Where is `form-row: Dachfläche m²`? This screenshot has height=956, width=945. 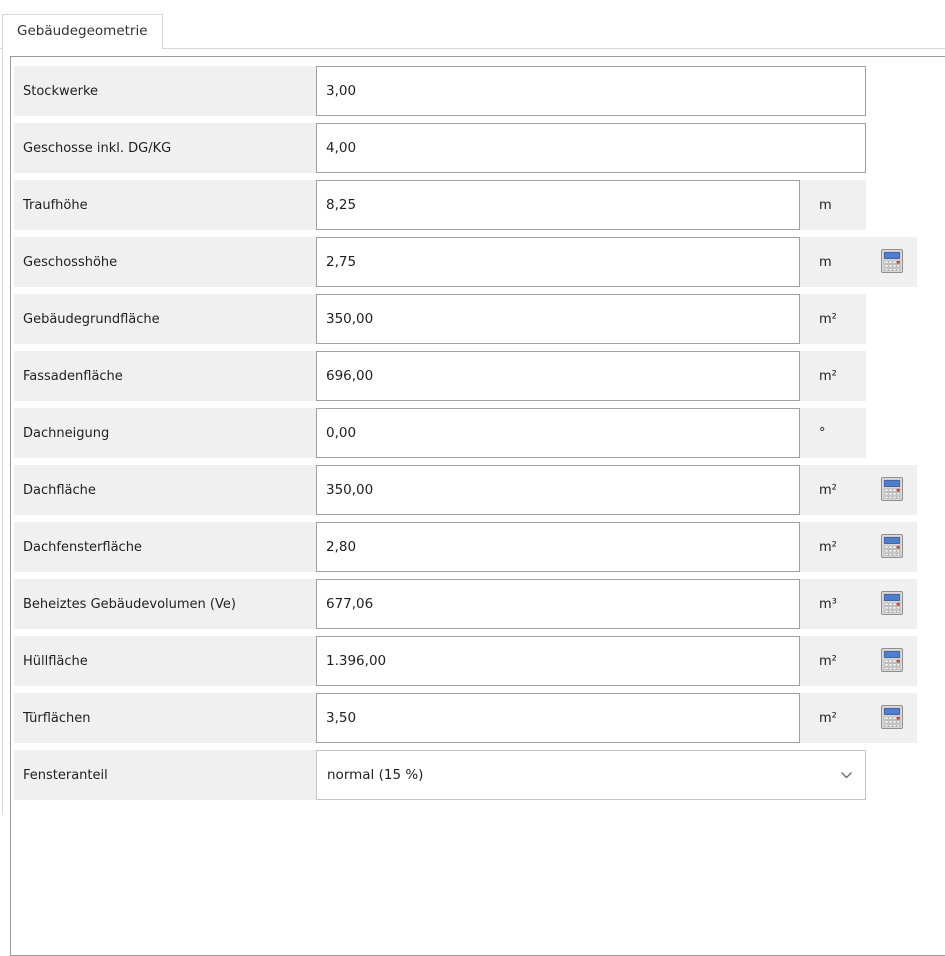 form-row: Dachfläche m² is located at coordinates (465, 490).